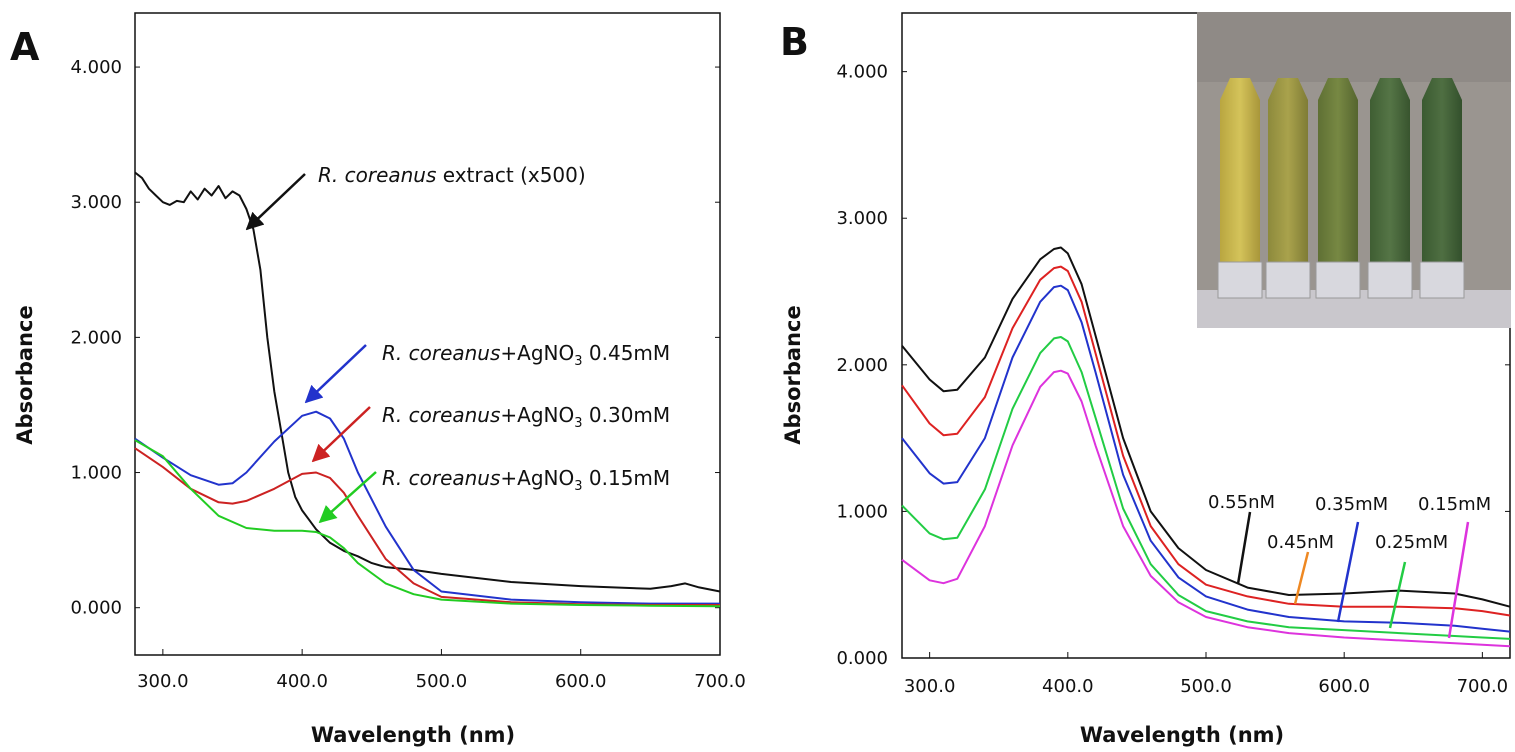  What do you see at coordinates (1300, 542) in the screenshot?
I see `legend-label-045: 0.45nM` at bounding box center [1300, 542].